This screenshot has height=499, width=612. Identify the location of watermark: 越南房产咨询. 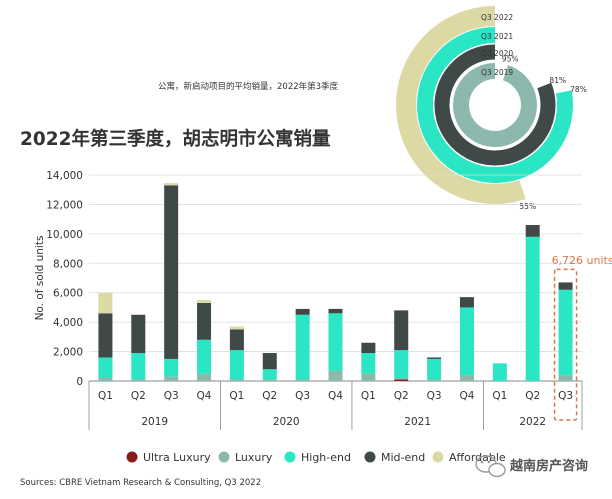
(531, 466).